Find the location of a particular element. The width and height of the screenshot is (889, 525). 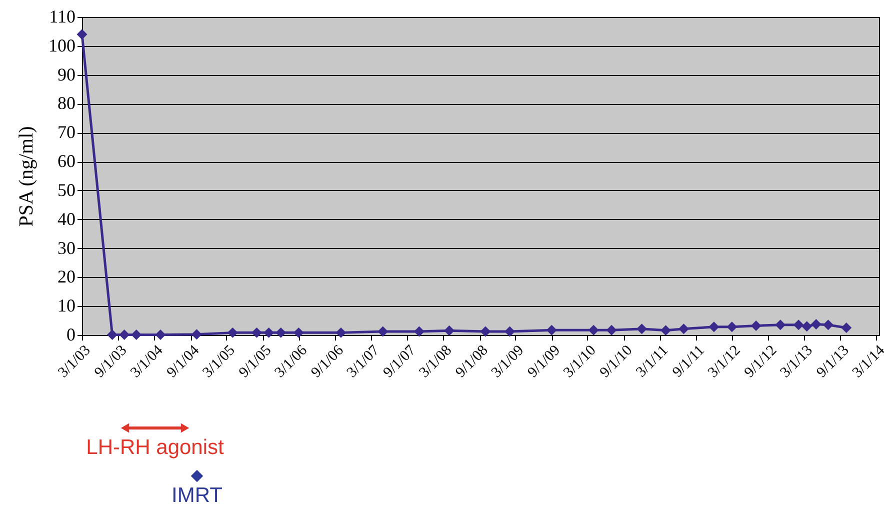

y-tick-label: 110 is located at coordinates (62, 16).